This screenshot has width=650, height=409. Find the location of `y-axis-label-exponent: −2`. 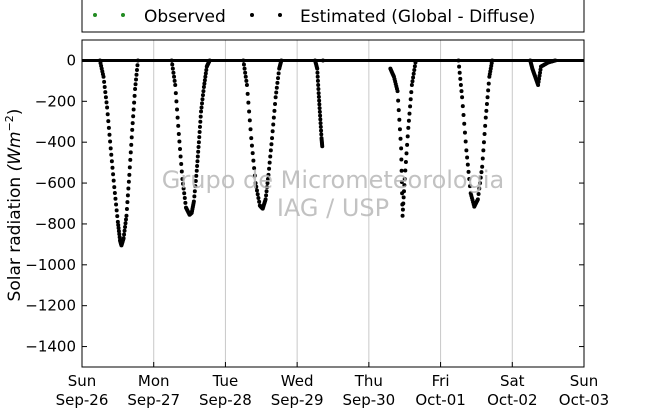

y-axis-label-exponent: −2 is located at coordinates (9, 123).